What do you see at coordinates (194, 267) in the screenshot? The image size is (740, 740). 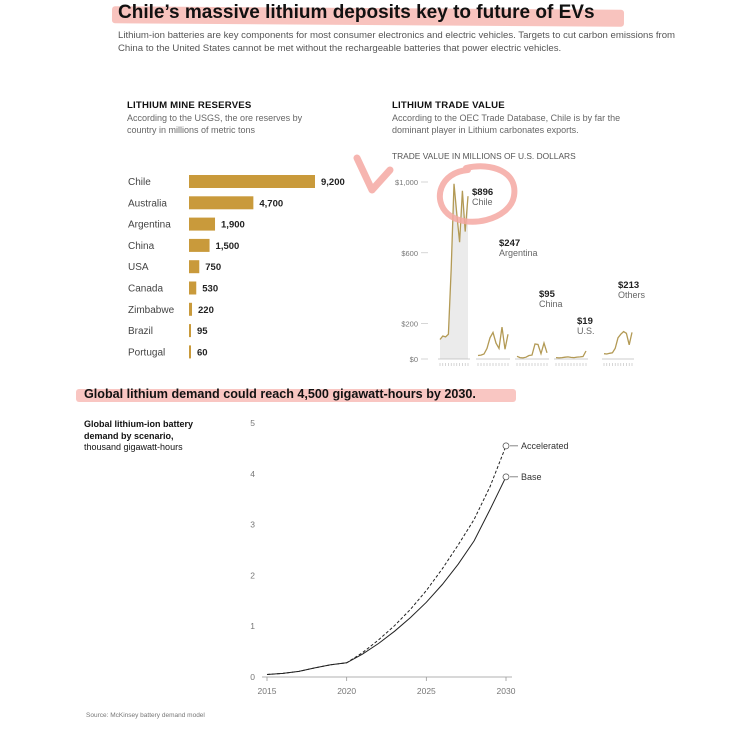 I see `bar-usa` at bounding box center [194, 267].